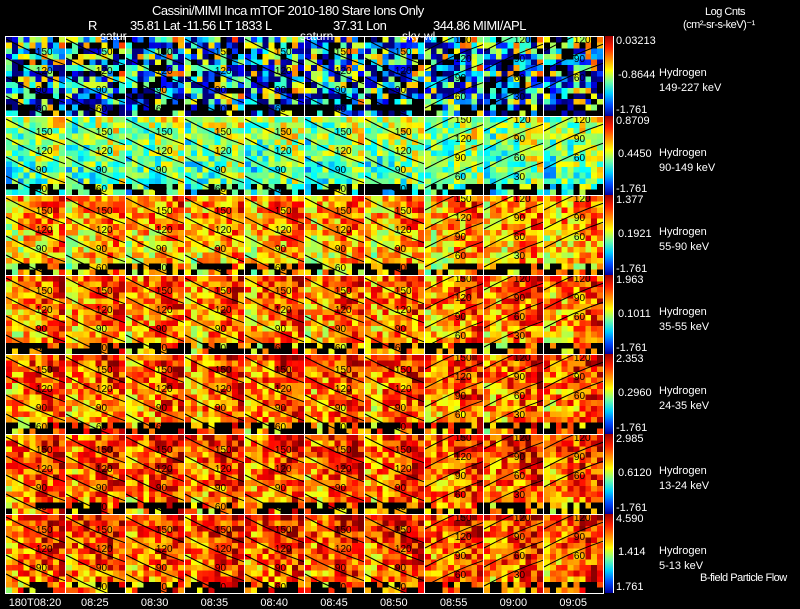 Image resolution: width=800 pixels, height=609 pixels. What do you see at coordinates (632, 507) in the screenshot?
I see `colorbar-min-label: -1.761` at bounding box center [632, 507].